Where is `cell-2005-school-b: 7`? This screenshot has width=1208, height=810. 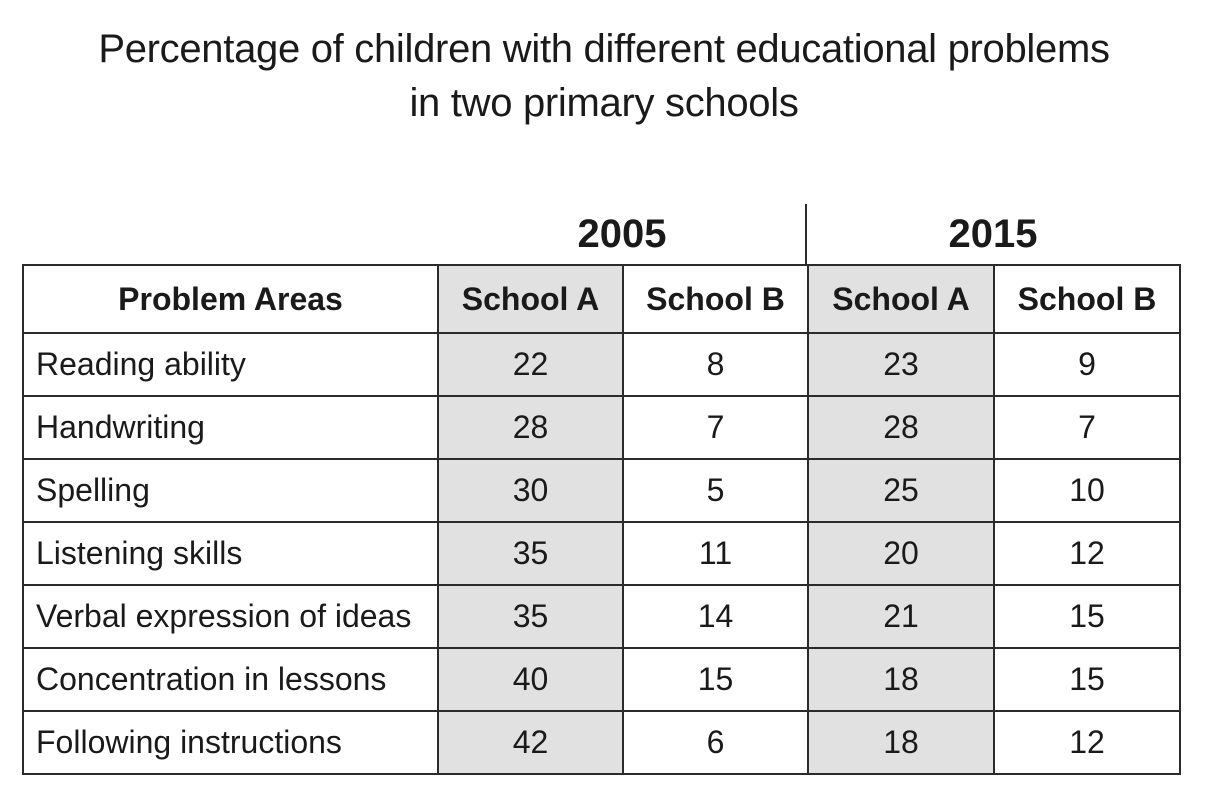
cell-2005-school-b: 7 is located at coordinates (715, 427).